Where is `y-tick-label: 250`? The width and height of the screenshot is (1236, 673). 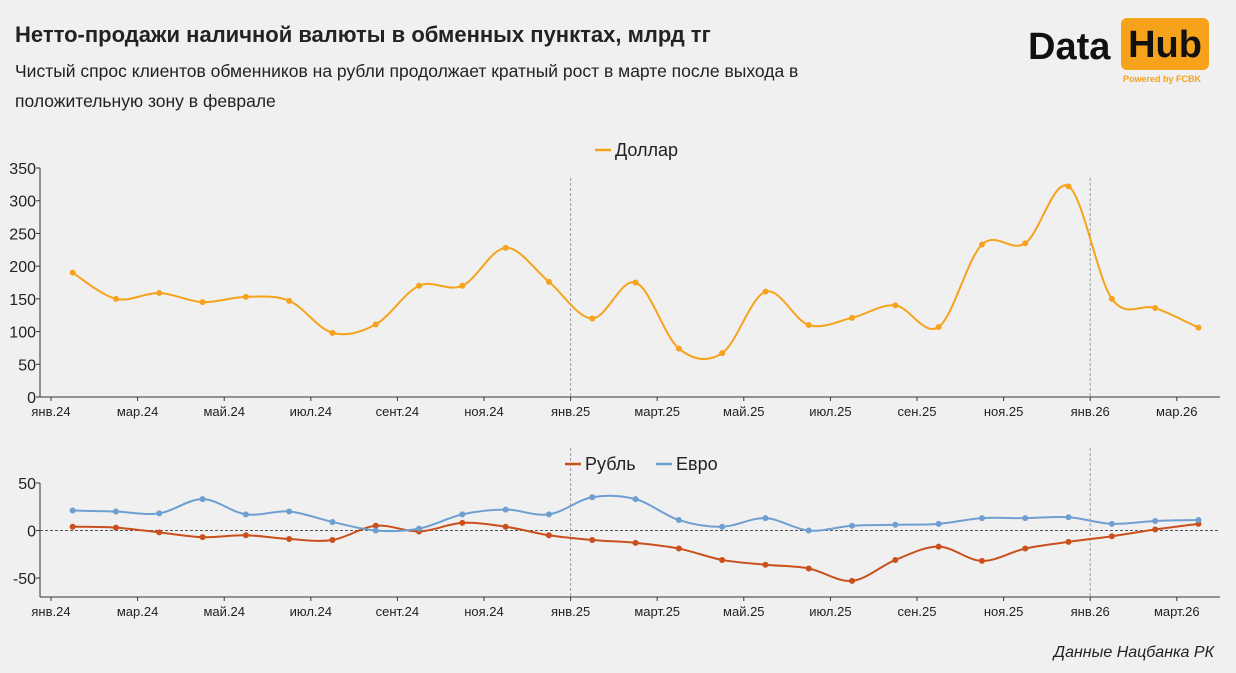 y-tick-label: 250 is located at coordinates (22, 234).